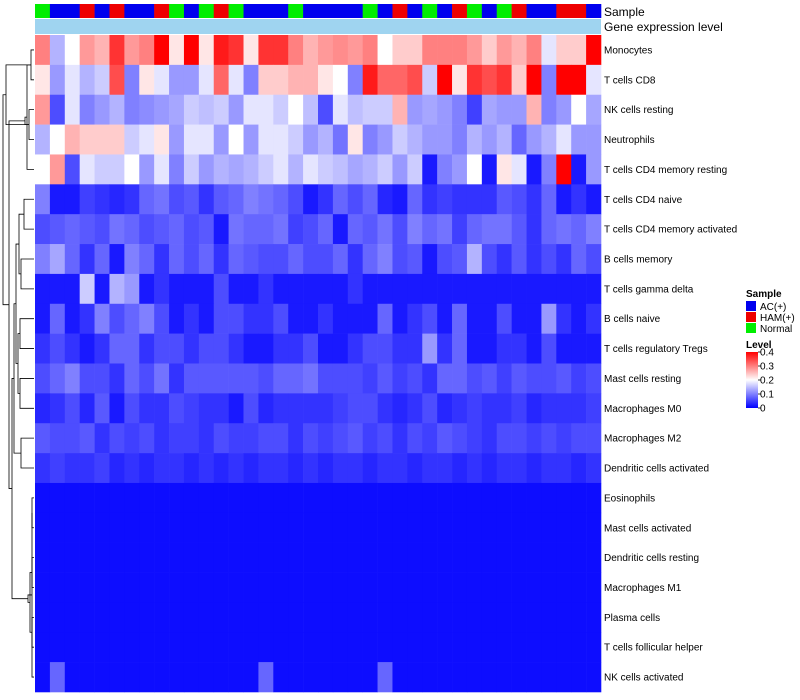  What do you see at coordinates (776, 329) in the screenshot?
I see `legend-label: Normal` at bounding box center [776, 329].